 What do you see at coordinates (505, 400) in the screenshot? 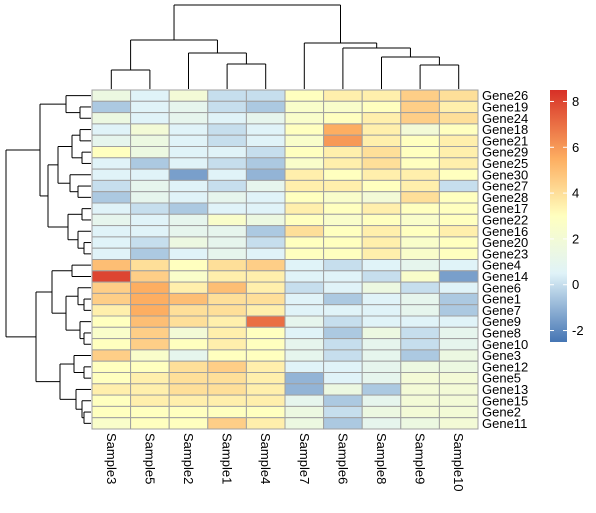
I see `row-label: Gene15` at bounding box center [505, 400].